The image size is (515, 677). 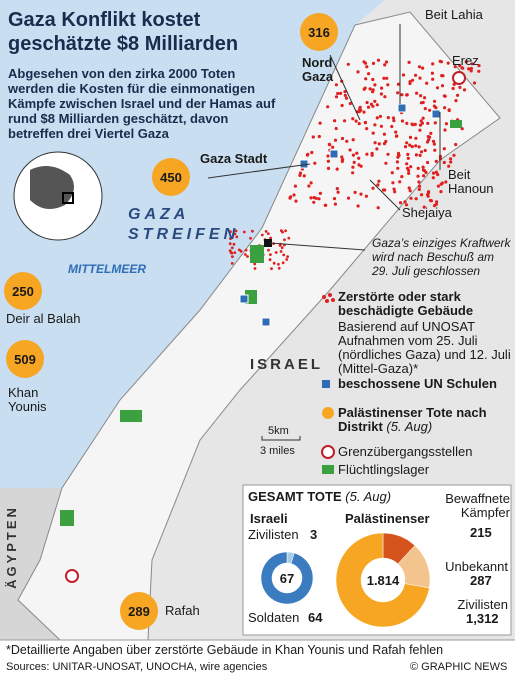 What do you see at coordinates (482, 604) in the screenshot?
I see `segment-name: Zivilisten` at bounding box center [482, 604].